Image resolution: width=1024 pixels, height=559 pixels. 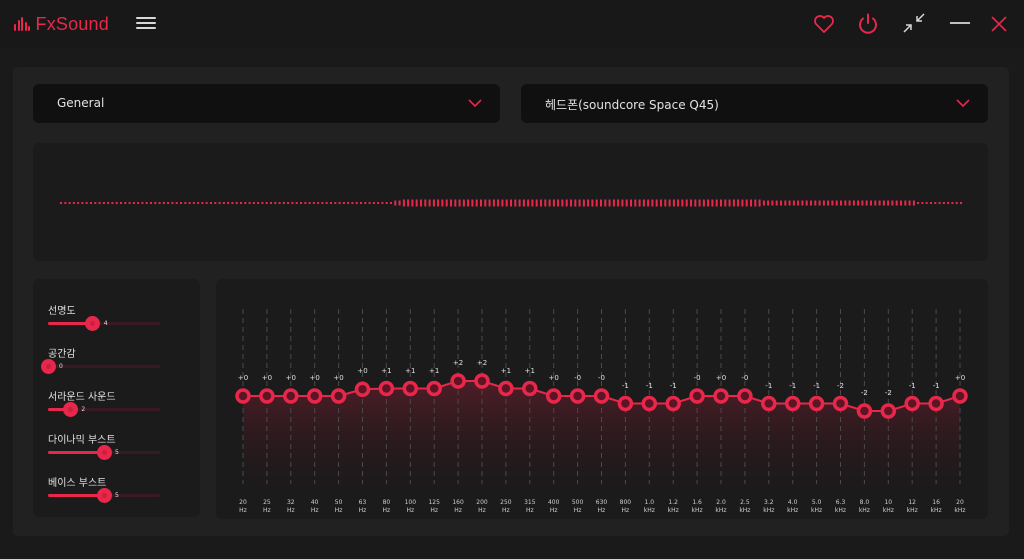 I want to click on minimize-to-compact-icon, so click(x=914, y=23).